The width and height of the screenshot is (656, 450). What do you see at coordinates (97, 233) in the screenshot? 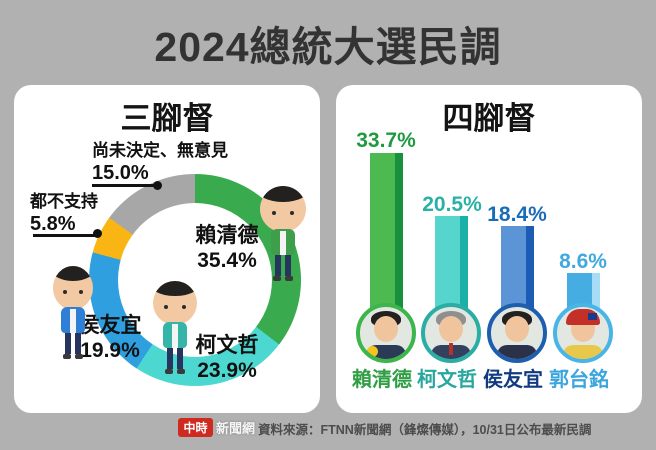
I see `no-support-callout-dot` at bounding box center [97, 233].